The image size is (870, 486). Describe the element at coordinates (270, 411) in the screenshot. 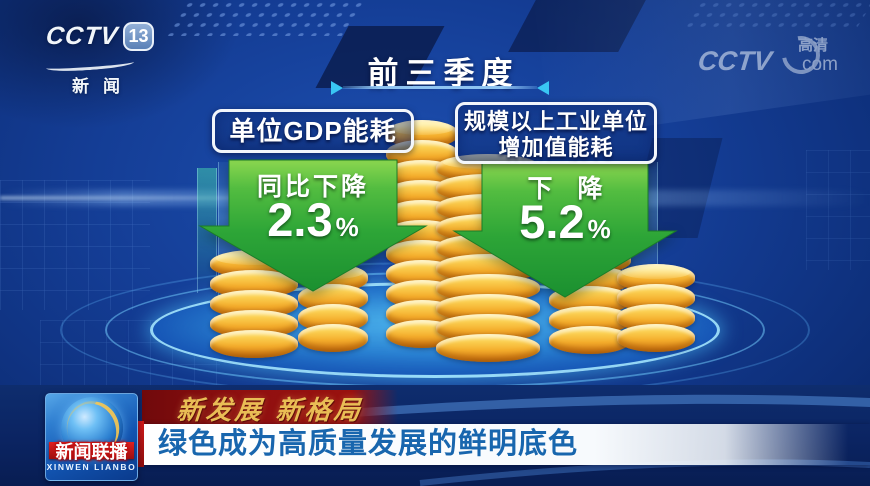

I see `topic-tag-text: 新发展 新格局` at that location.